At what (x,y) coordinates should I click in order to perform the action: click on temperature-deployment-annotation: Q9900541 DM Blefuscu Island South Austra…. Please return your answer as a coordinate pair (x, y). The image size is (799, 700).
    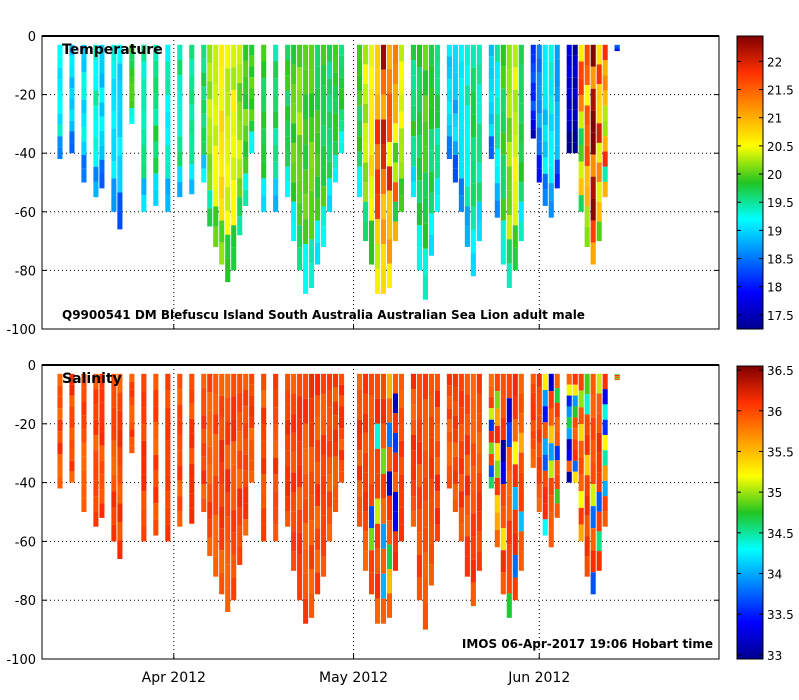
    Looking at the image, I should click on (323, 315).